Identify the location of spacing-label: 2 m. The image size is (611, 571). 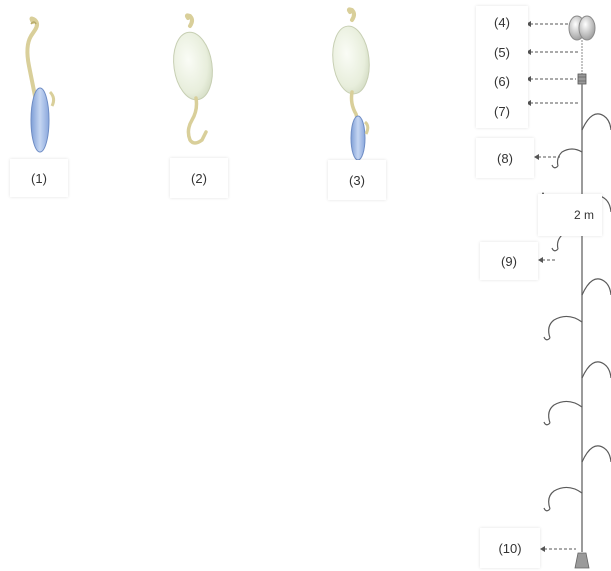
(583, 215).